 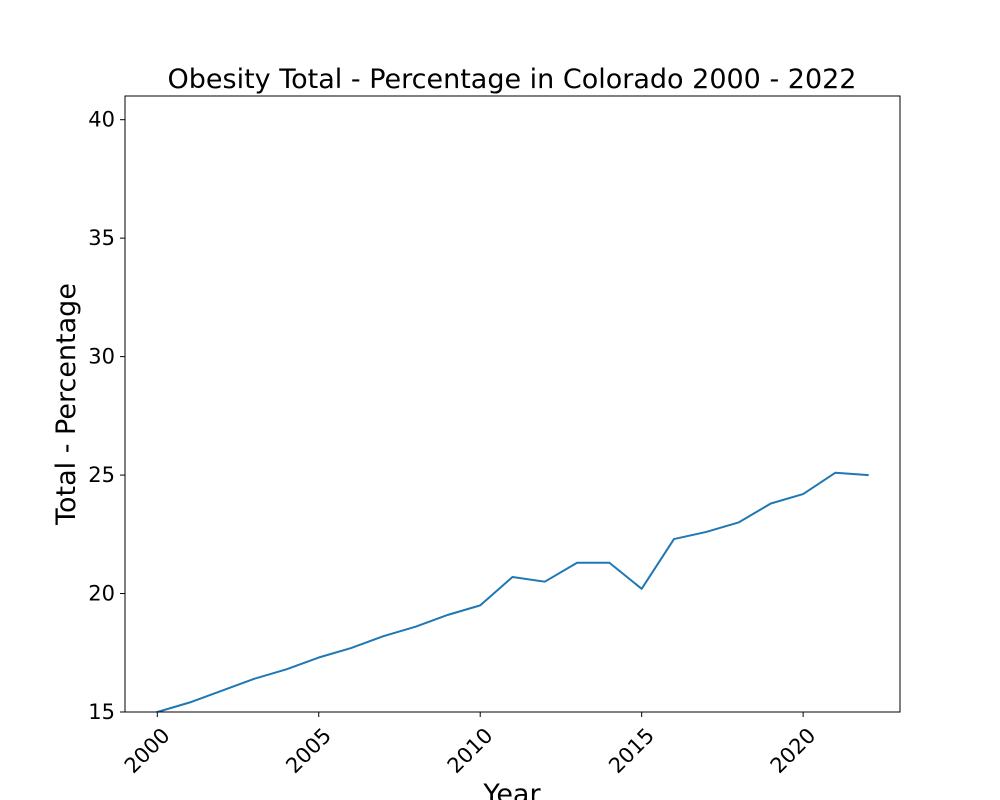 I want to click on x-tick-label: 2000, so click(x=147, y=750).